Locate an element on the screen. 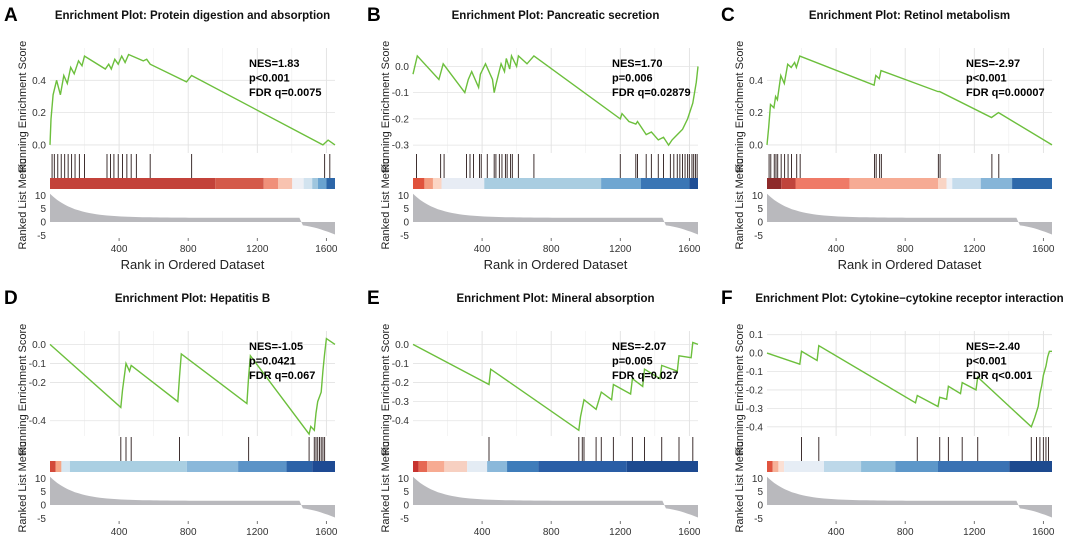  stat-annotation: NES=-1.05 is located at coordinates (276, 347).